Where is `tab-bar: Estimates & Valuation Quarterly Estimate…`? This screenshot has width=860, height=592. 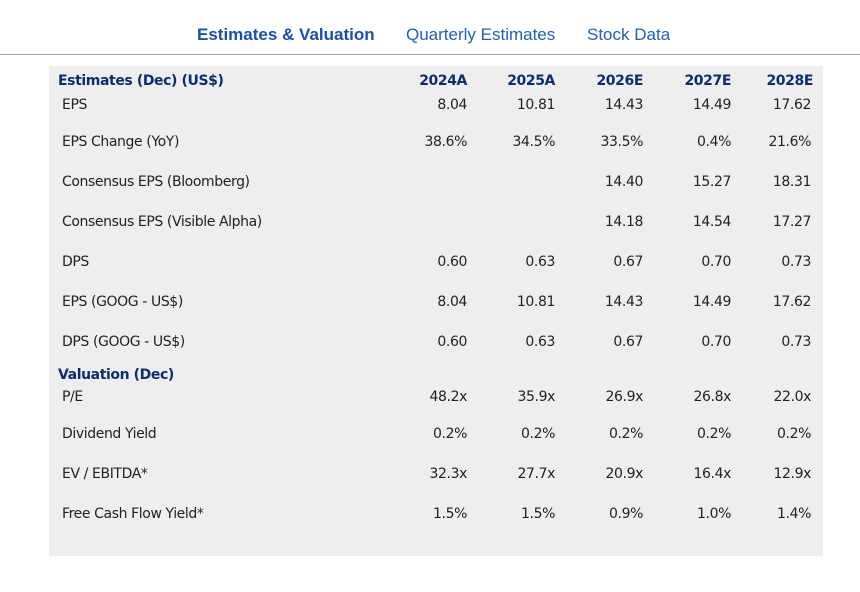
tab-bar: Estimates & Valuation Quarterly Estimate… is located at coordinates (430, 27).